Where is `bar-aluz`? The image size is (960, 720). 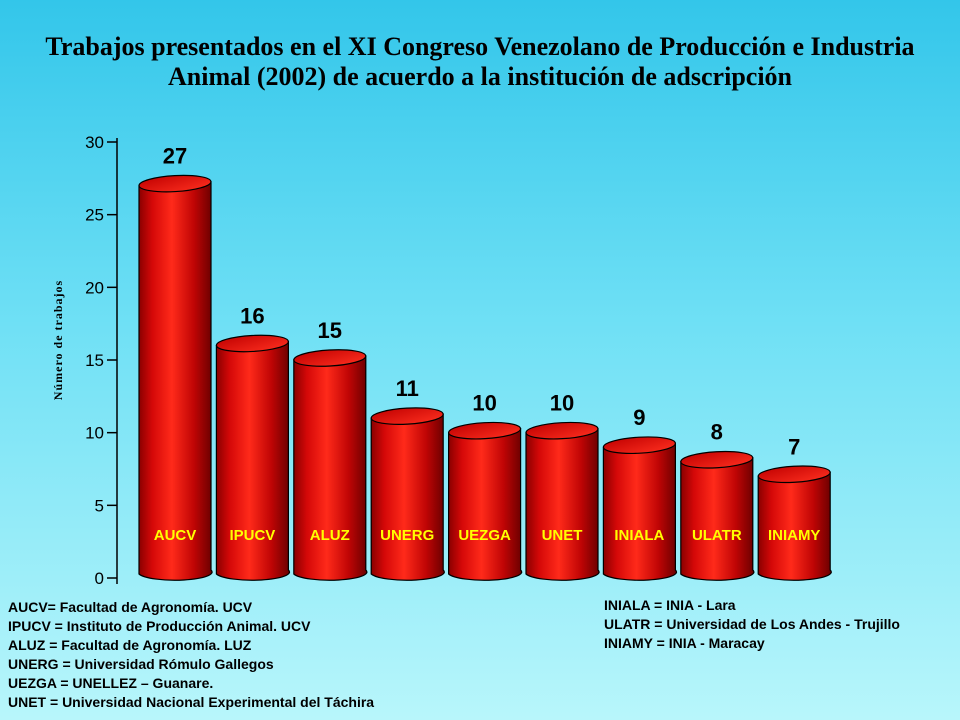 bar-aluz is located at coordinates (330, 465).